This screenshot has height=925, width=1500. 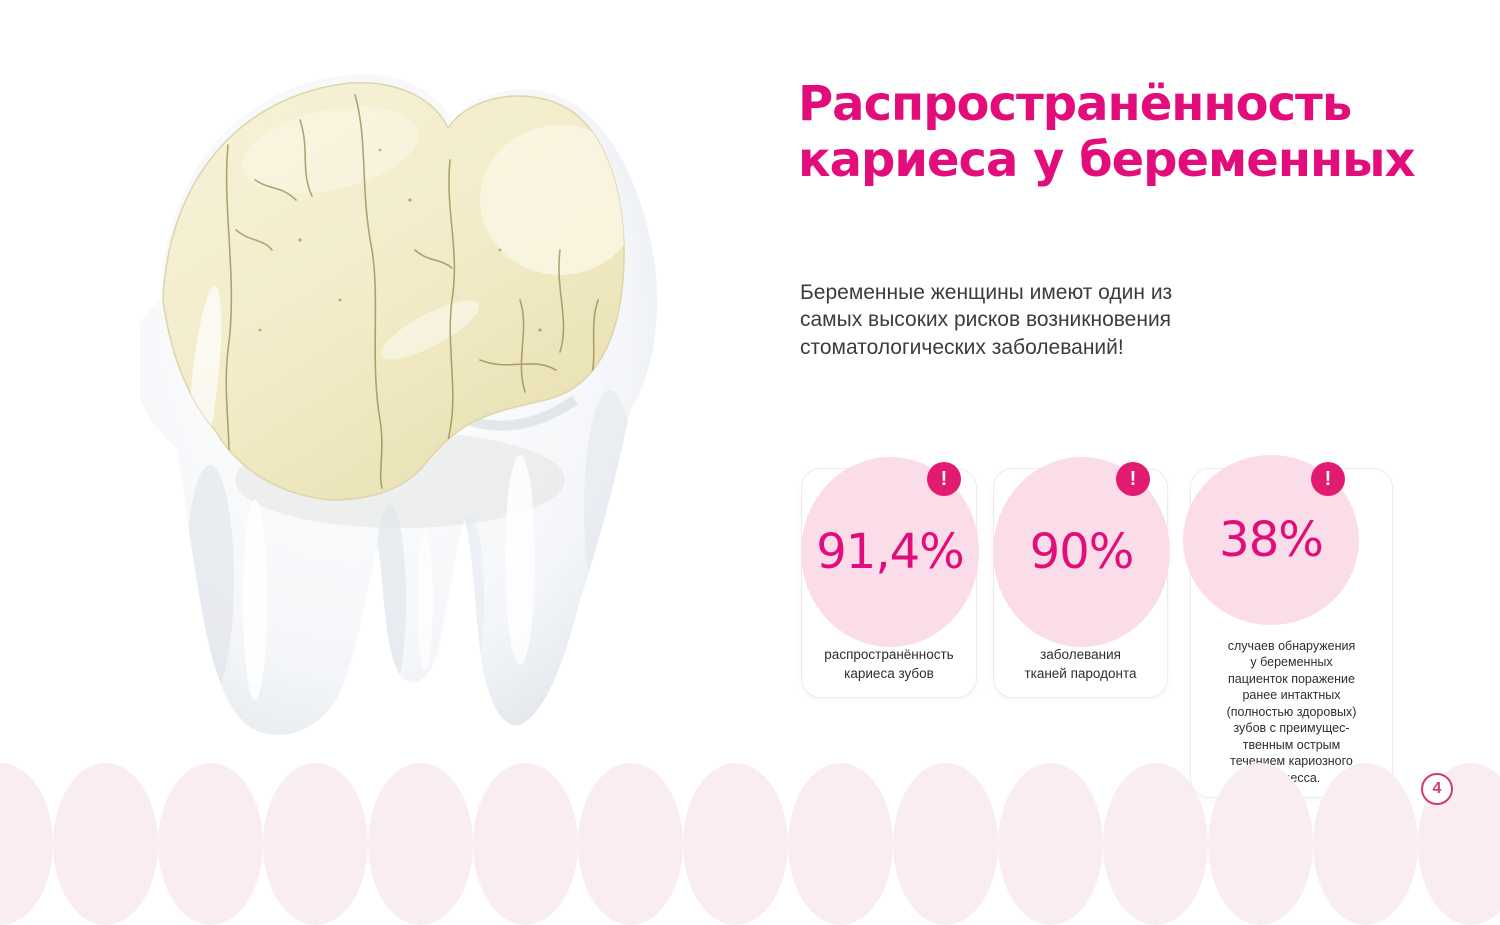 I want to click on stat-card-caries-prevalence: 91,4% ! распространённость кариеса зубов, so click(x=890, y=577).